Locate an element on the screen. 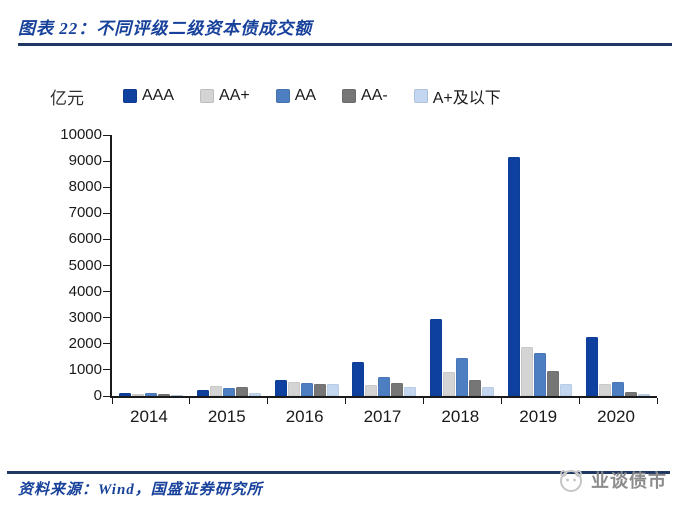 The width and height of the screenshot is (677, 513). legend-item: AA- is located at coordinates (365, 96).